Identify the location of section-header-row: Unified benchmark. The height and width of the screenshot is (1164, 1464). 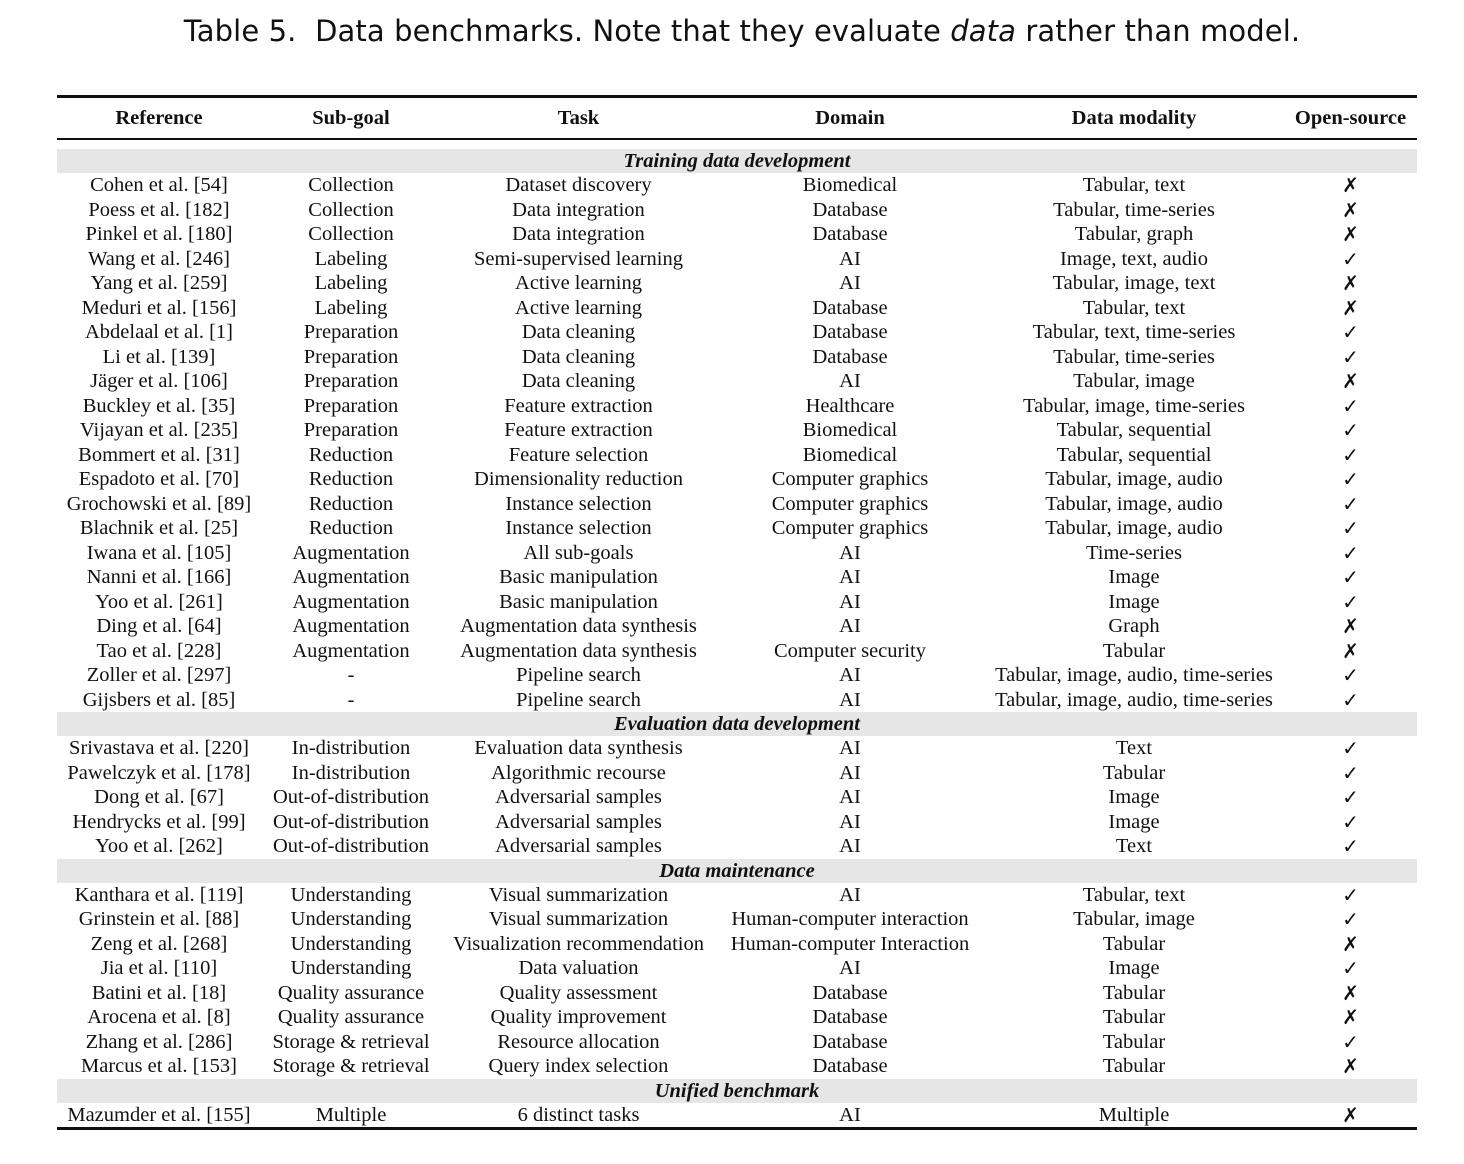
(737, 1090).